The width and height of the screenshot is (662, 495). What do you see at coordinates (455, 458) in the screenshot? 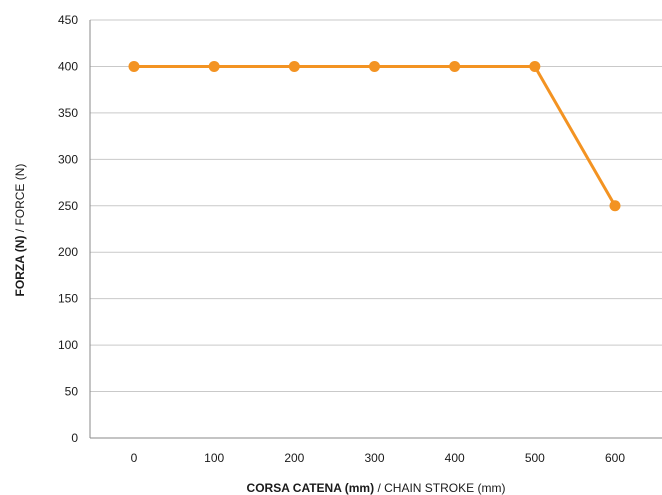
I see `x-tick-label-400: 400` at bounding box center [455, 458].